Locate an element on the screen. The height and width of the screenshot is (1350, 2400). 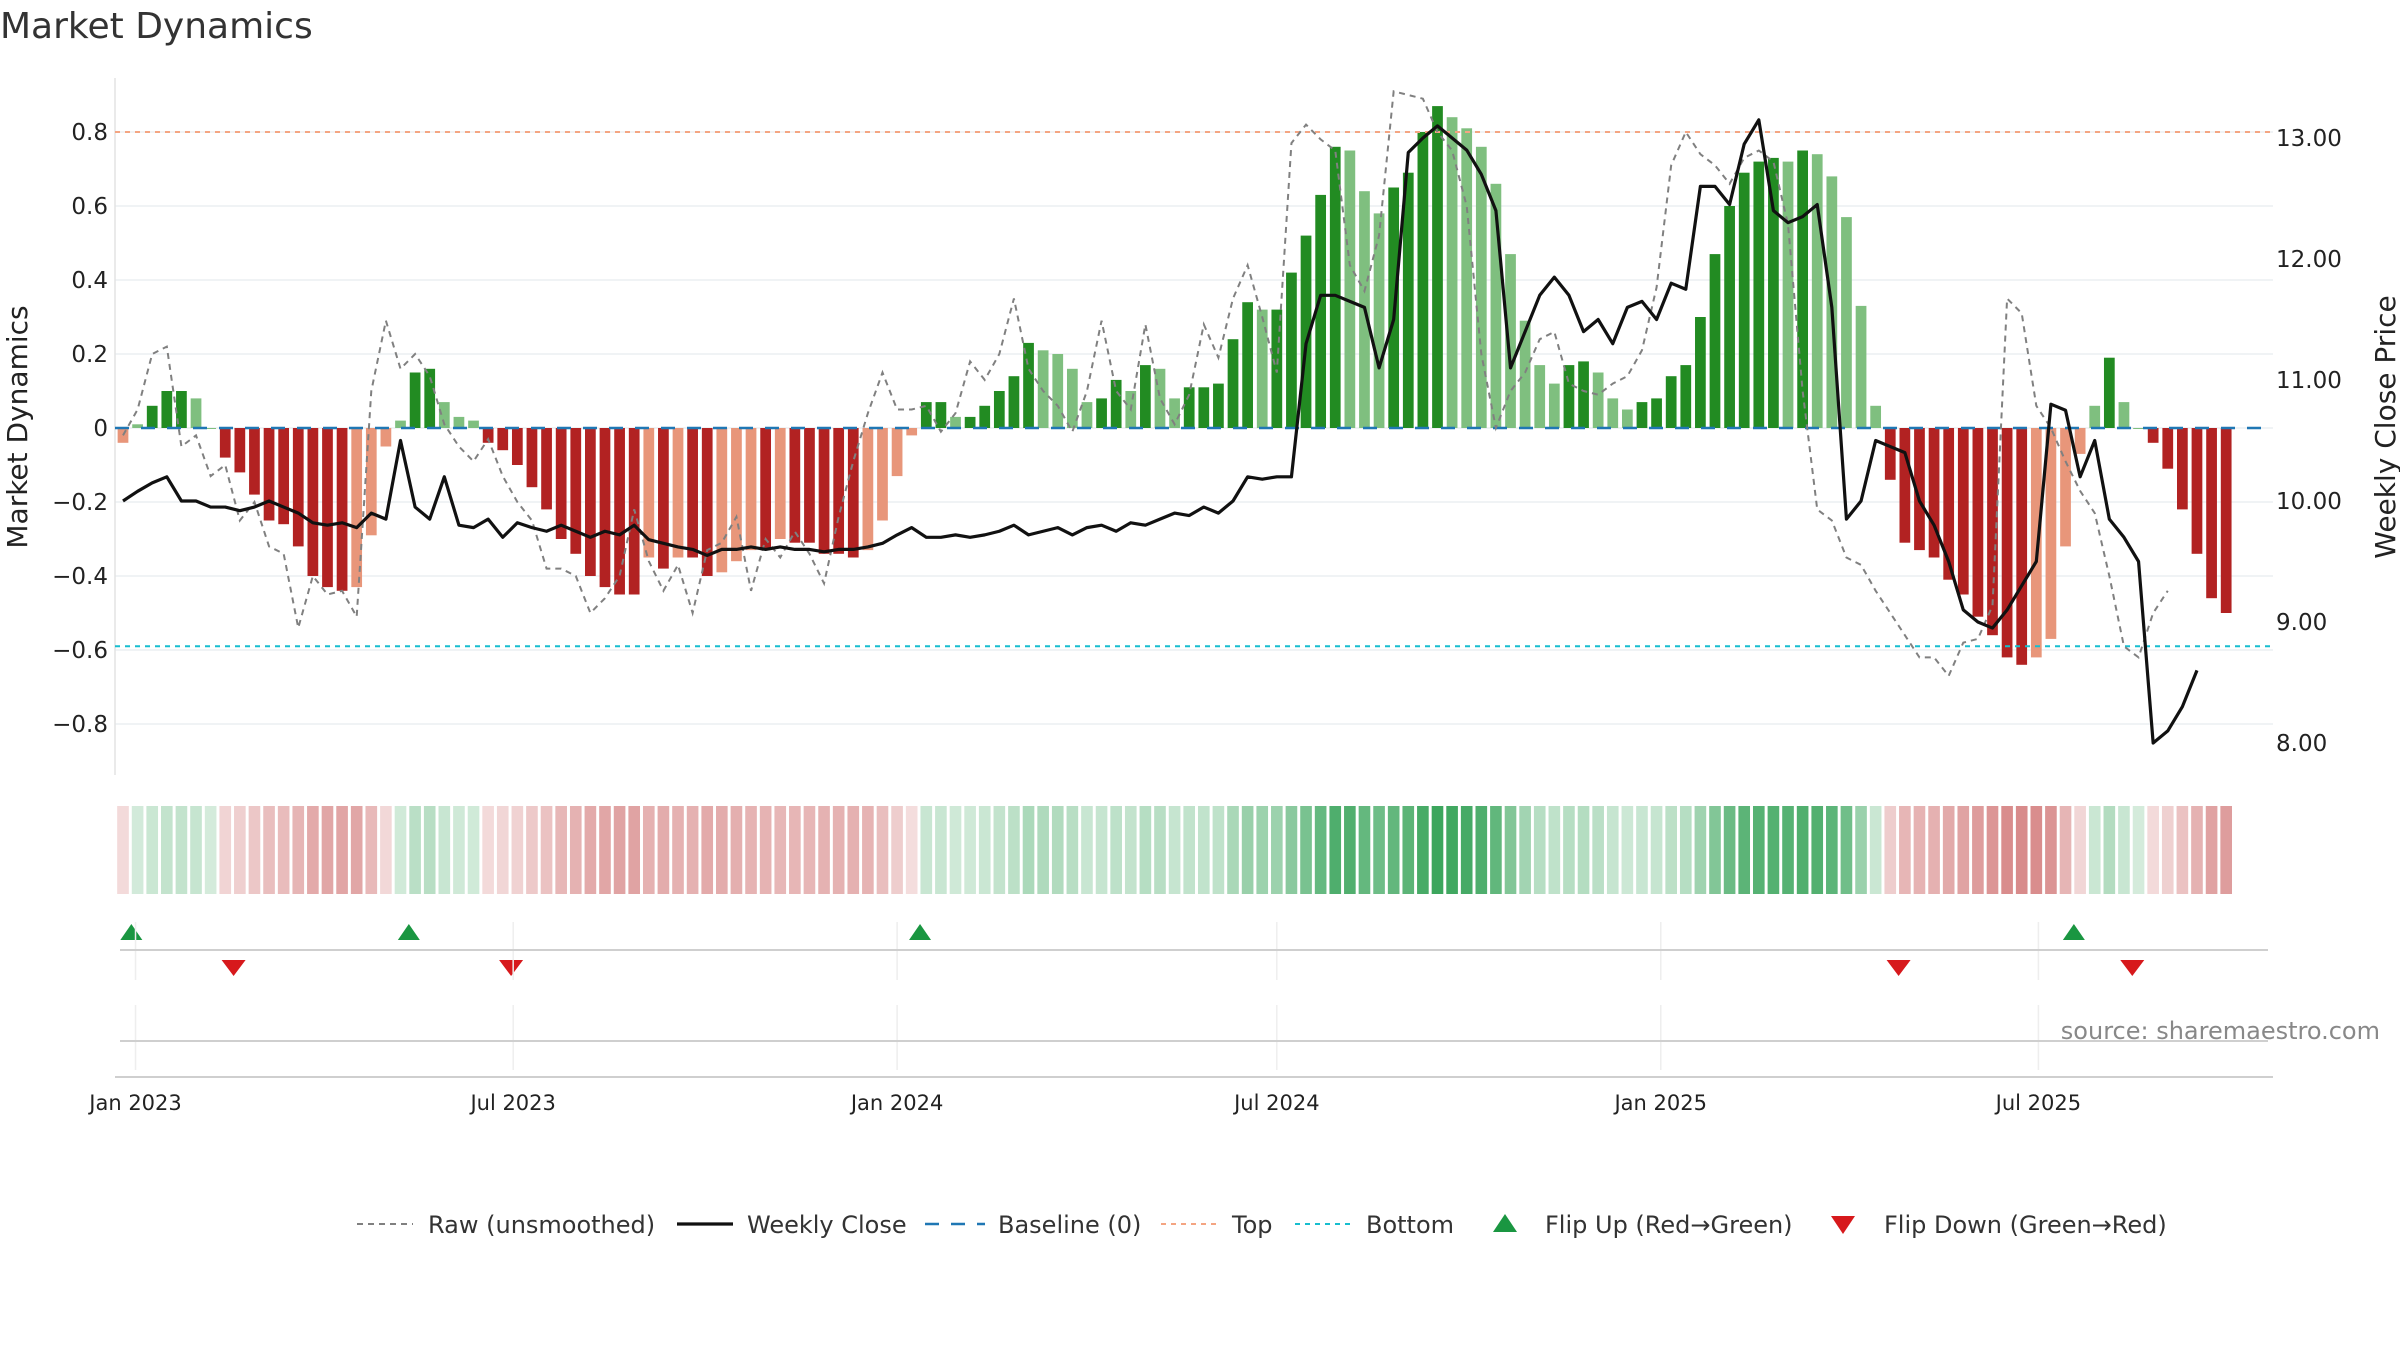
legend-item: Raw (unsmoothed) is located at coordinates (506, 1225).